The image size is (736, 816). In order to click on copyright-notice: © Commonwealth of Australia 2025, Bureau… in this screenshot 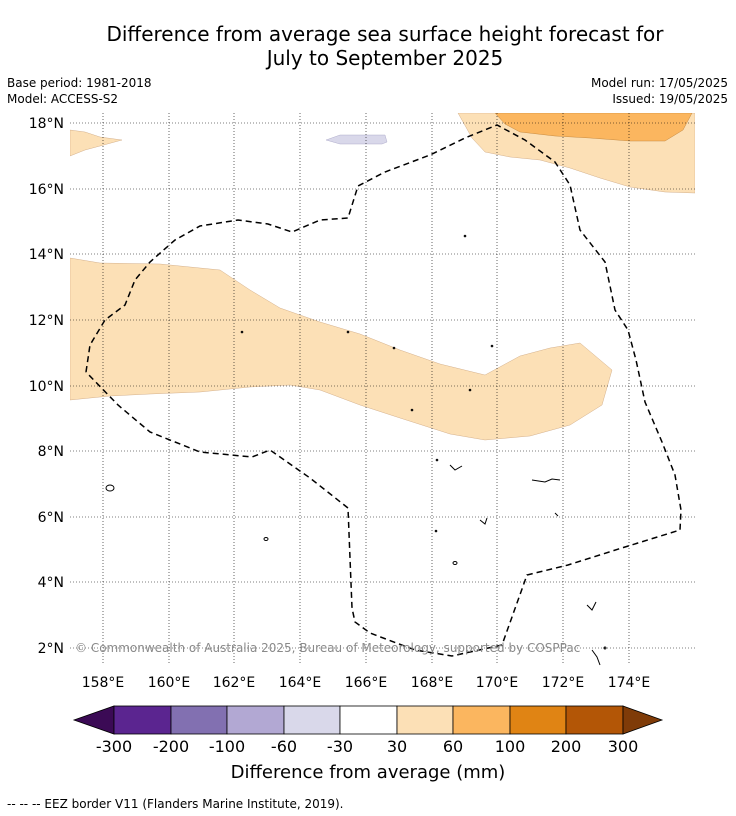, I will do `click(328, 648)`.